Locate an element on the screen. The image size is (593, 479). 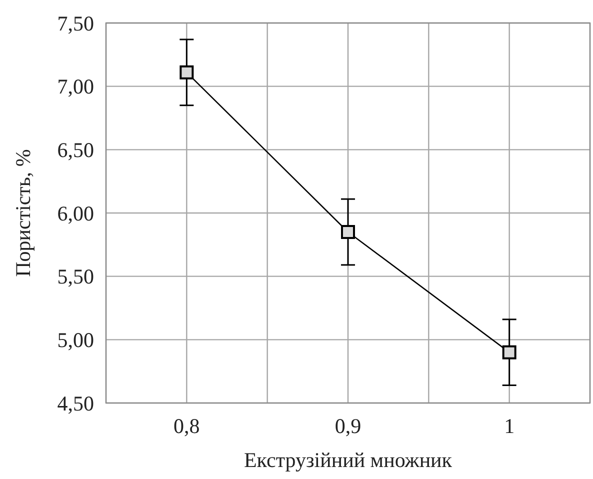
y-tick-label: 4,50 is located at coordinates (75, 403).